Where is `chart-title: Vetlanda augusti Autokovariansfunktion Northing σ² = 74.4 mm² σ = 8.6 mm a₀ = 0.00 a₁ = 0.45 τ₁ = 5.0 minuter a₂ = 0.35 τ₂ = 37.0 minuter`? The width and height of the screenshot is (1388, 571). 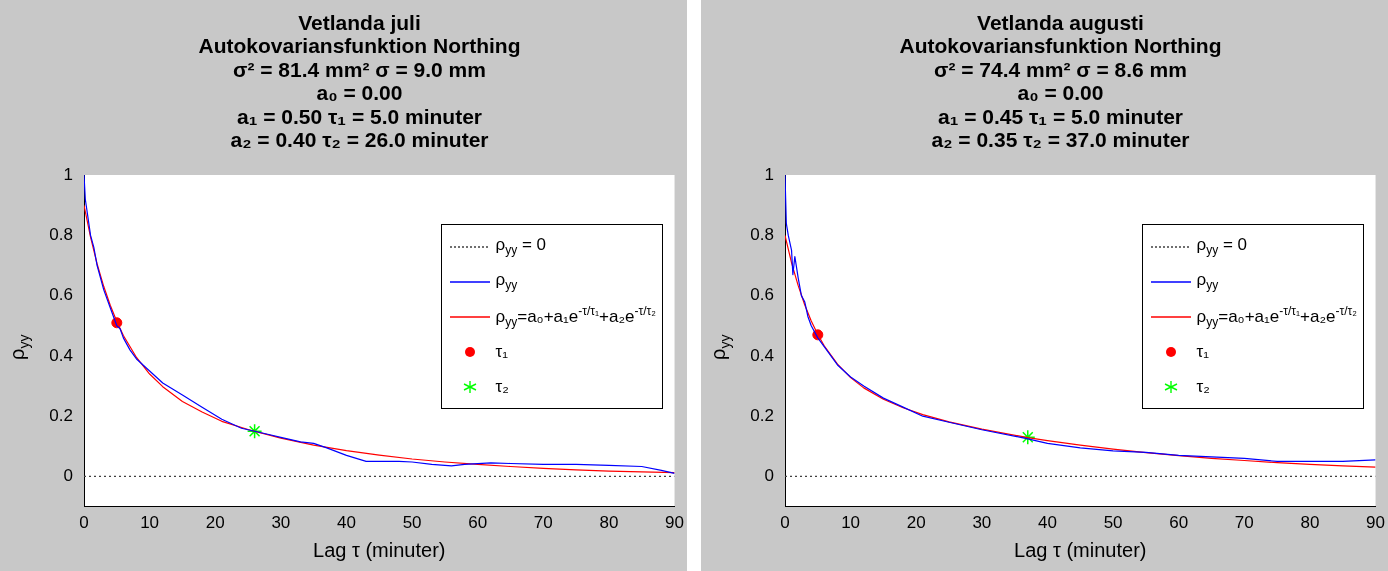
chart-title: Vetlanda augusti Autokovariansfunktion Northing σ² = 74.4 mm² σ = 8.6 mm a₀ = 0.00 a₁ = 0.45 τ₁ = 5.0 minuter a₂ = 0.35 τ₂ = 37.0 minuter is located at coordinates (1060, 81).